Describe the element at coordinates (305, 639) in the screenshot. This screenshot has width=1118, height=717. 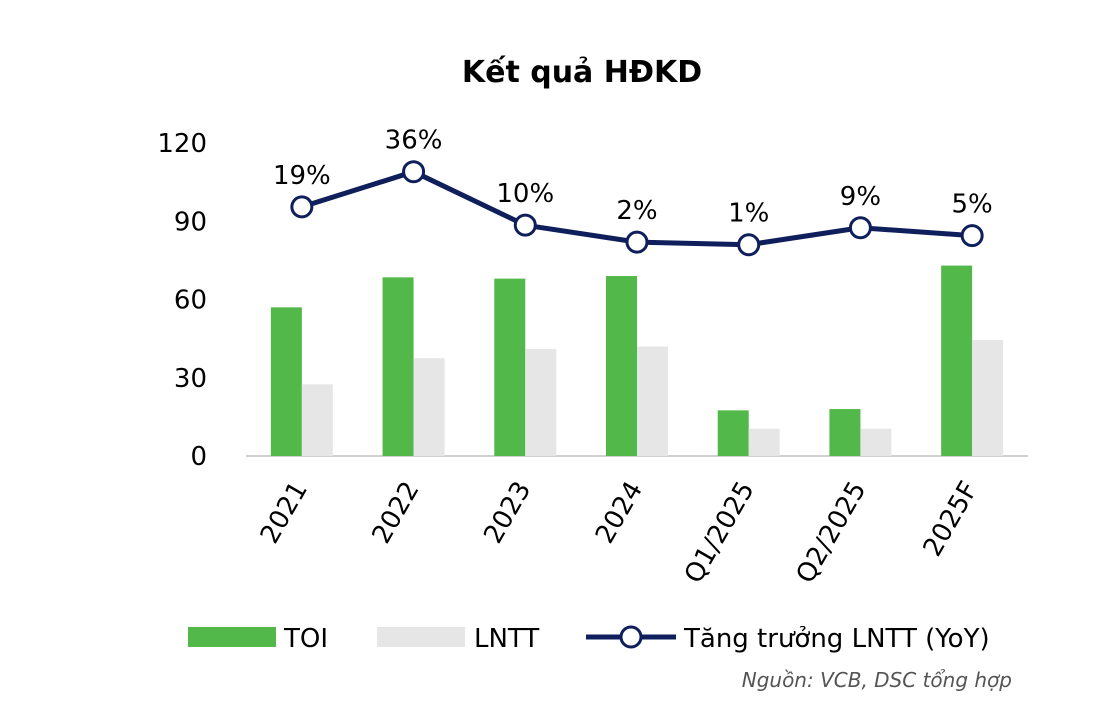
I see `legend-label-toi: TOI` at that location.